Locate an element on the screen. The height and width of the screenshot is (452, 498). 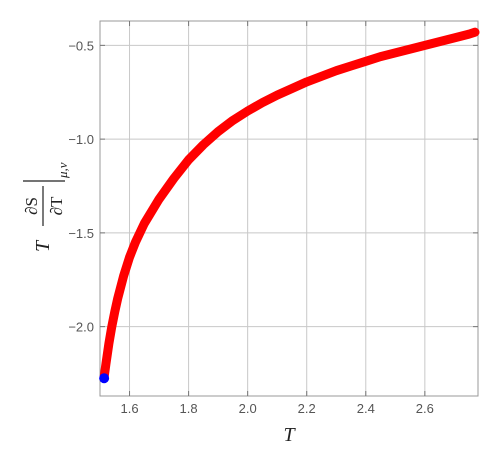
y-axis-title: T ∂S ∂T μ,ν is located at coordinates (46, 207).